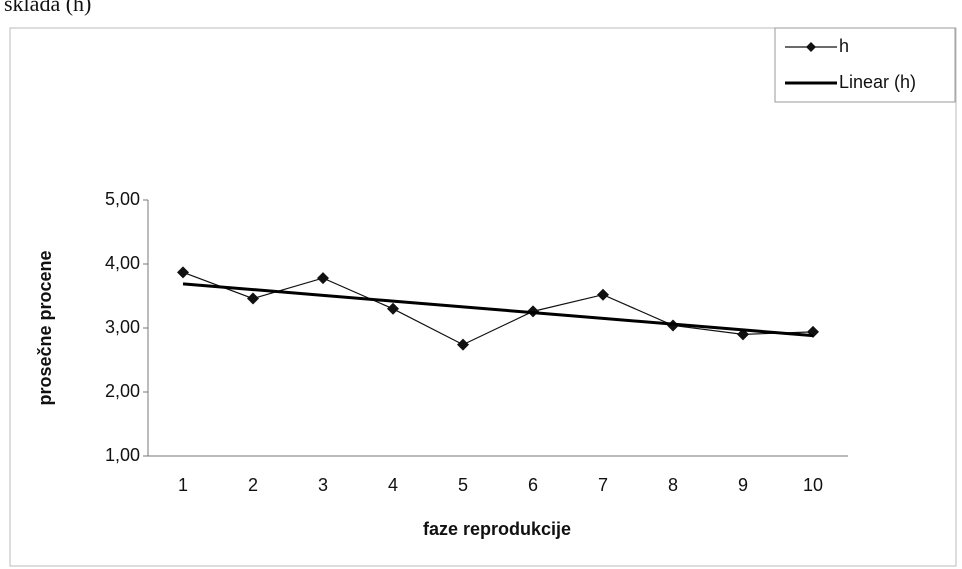  I want to click on y-tick-label: 5,00, so click(122, 199).